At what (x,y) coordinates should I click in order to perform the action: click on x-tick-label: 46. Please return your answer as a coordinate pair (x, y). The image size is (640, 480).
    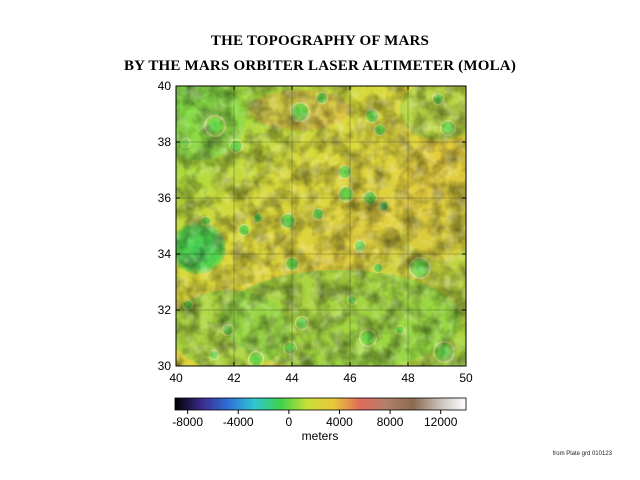
    Looking at the image, I should click on (350, 378).